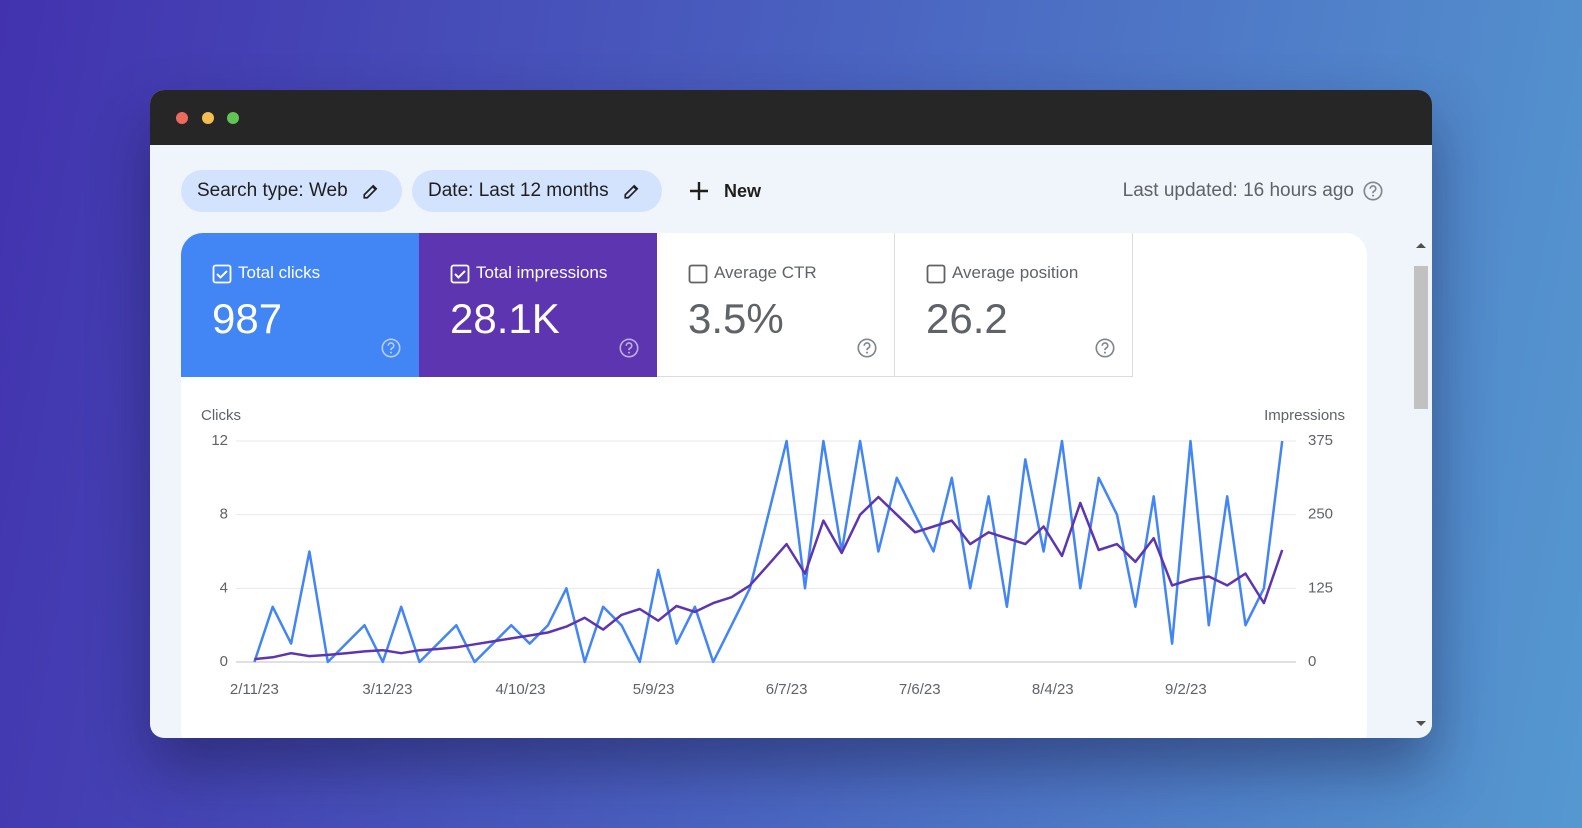  Describe the element at coordinates (1238, 190) in the screenshot. I see `last-updated-text: Last updated: 16 hours ago` at that location.